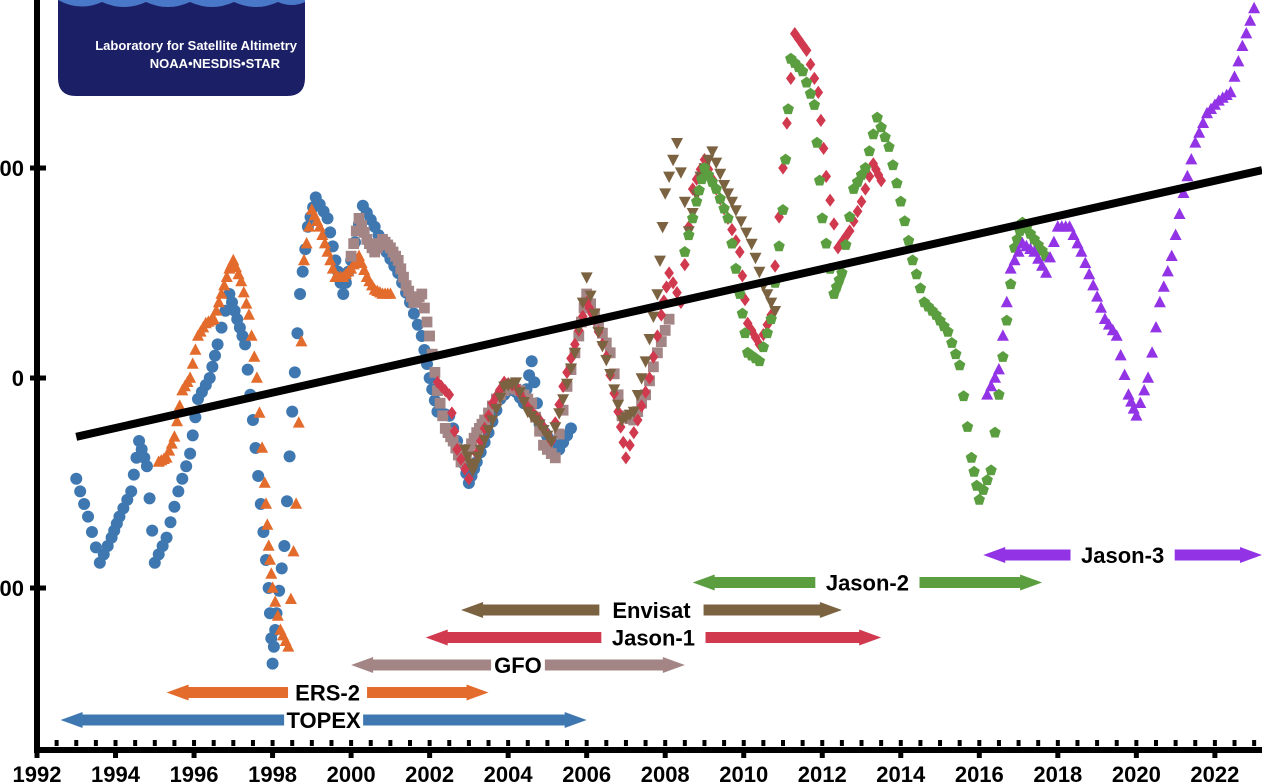 Image resolution: width=1262 pixels, height=784 pixels. I want to click on x-tick-label: 2022, so click(1214, 773).